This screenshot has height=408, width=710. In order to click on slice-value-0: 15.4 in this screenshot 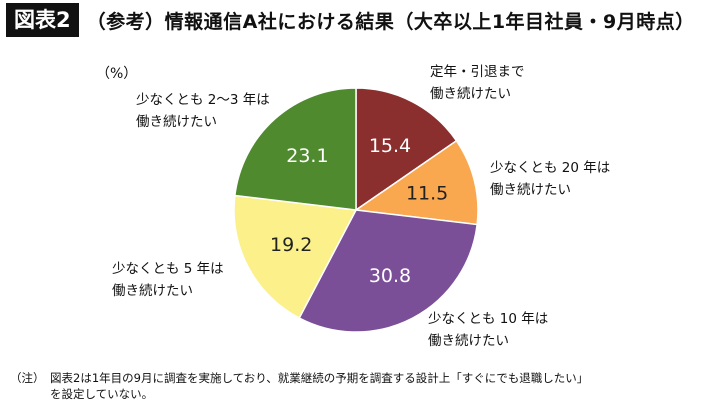, I will do `click(390, 146)`.